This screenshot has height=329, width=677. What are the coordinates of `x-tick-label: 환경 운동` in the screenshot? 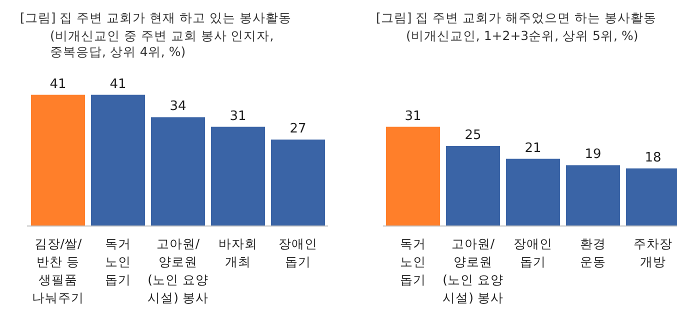 It's located at (593, 252).